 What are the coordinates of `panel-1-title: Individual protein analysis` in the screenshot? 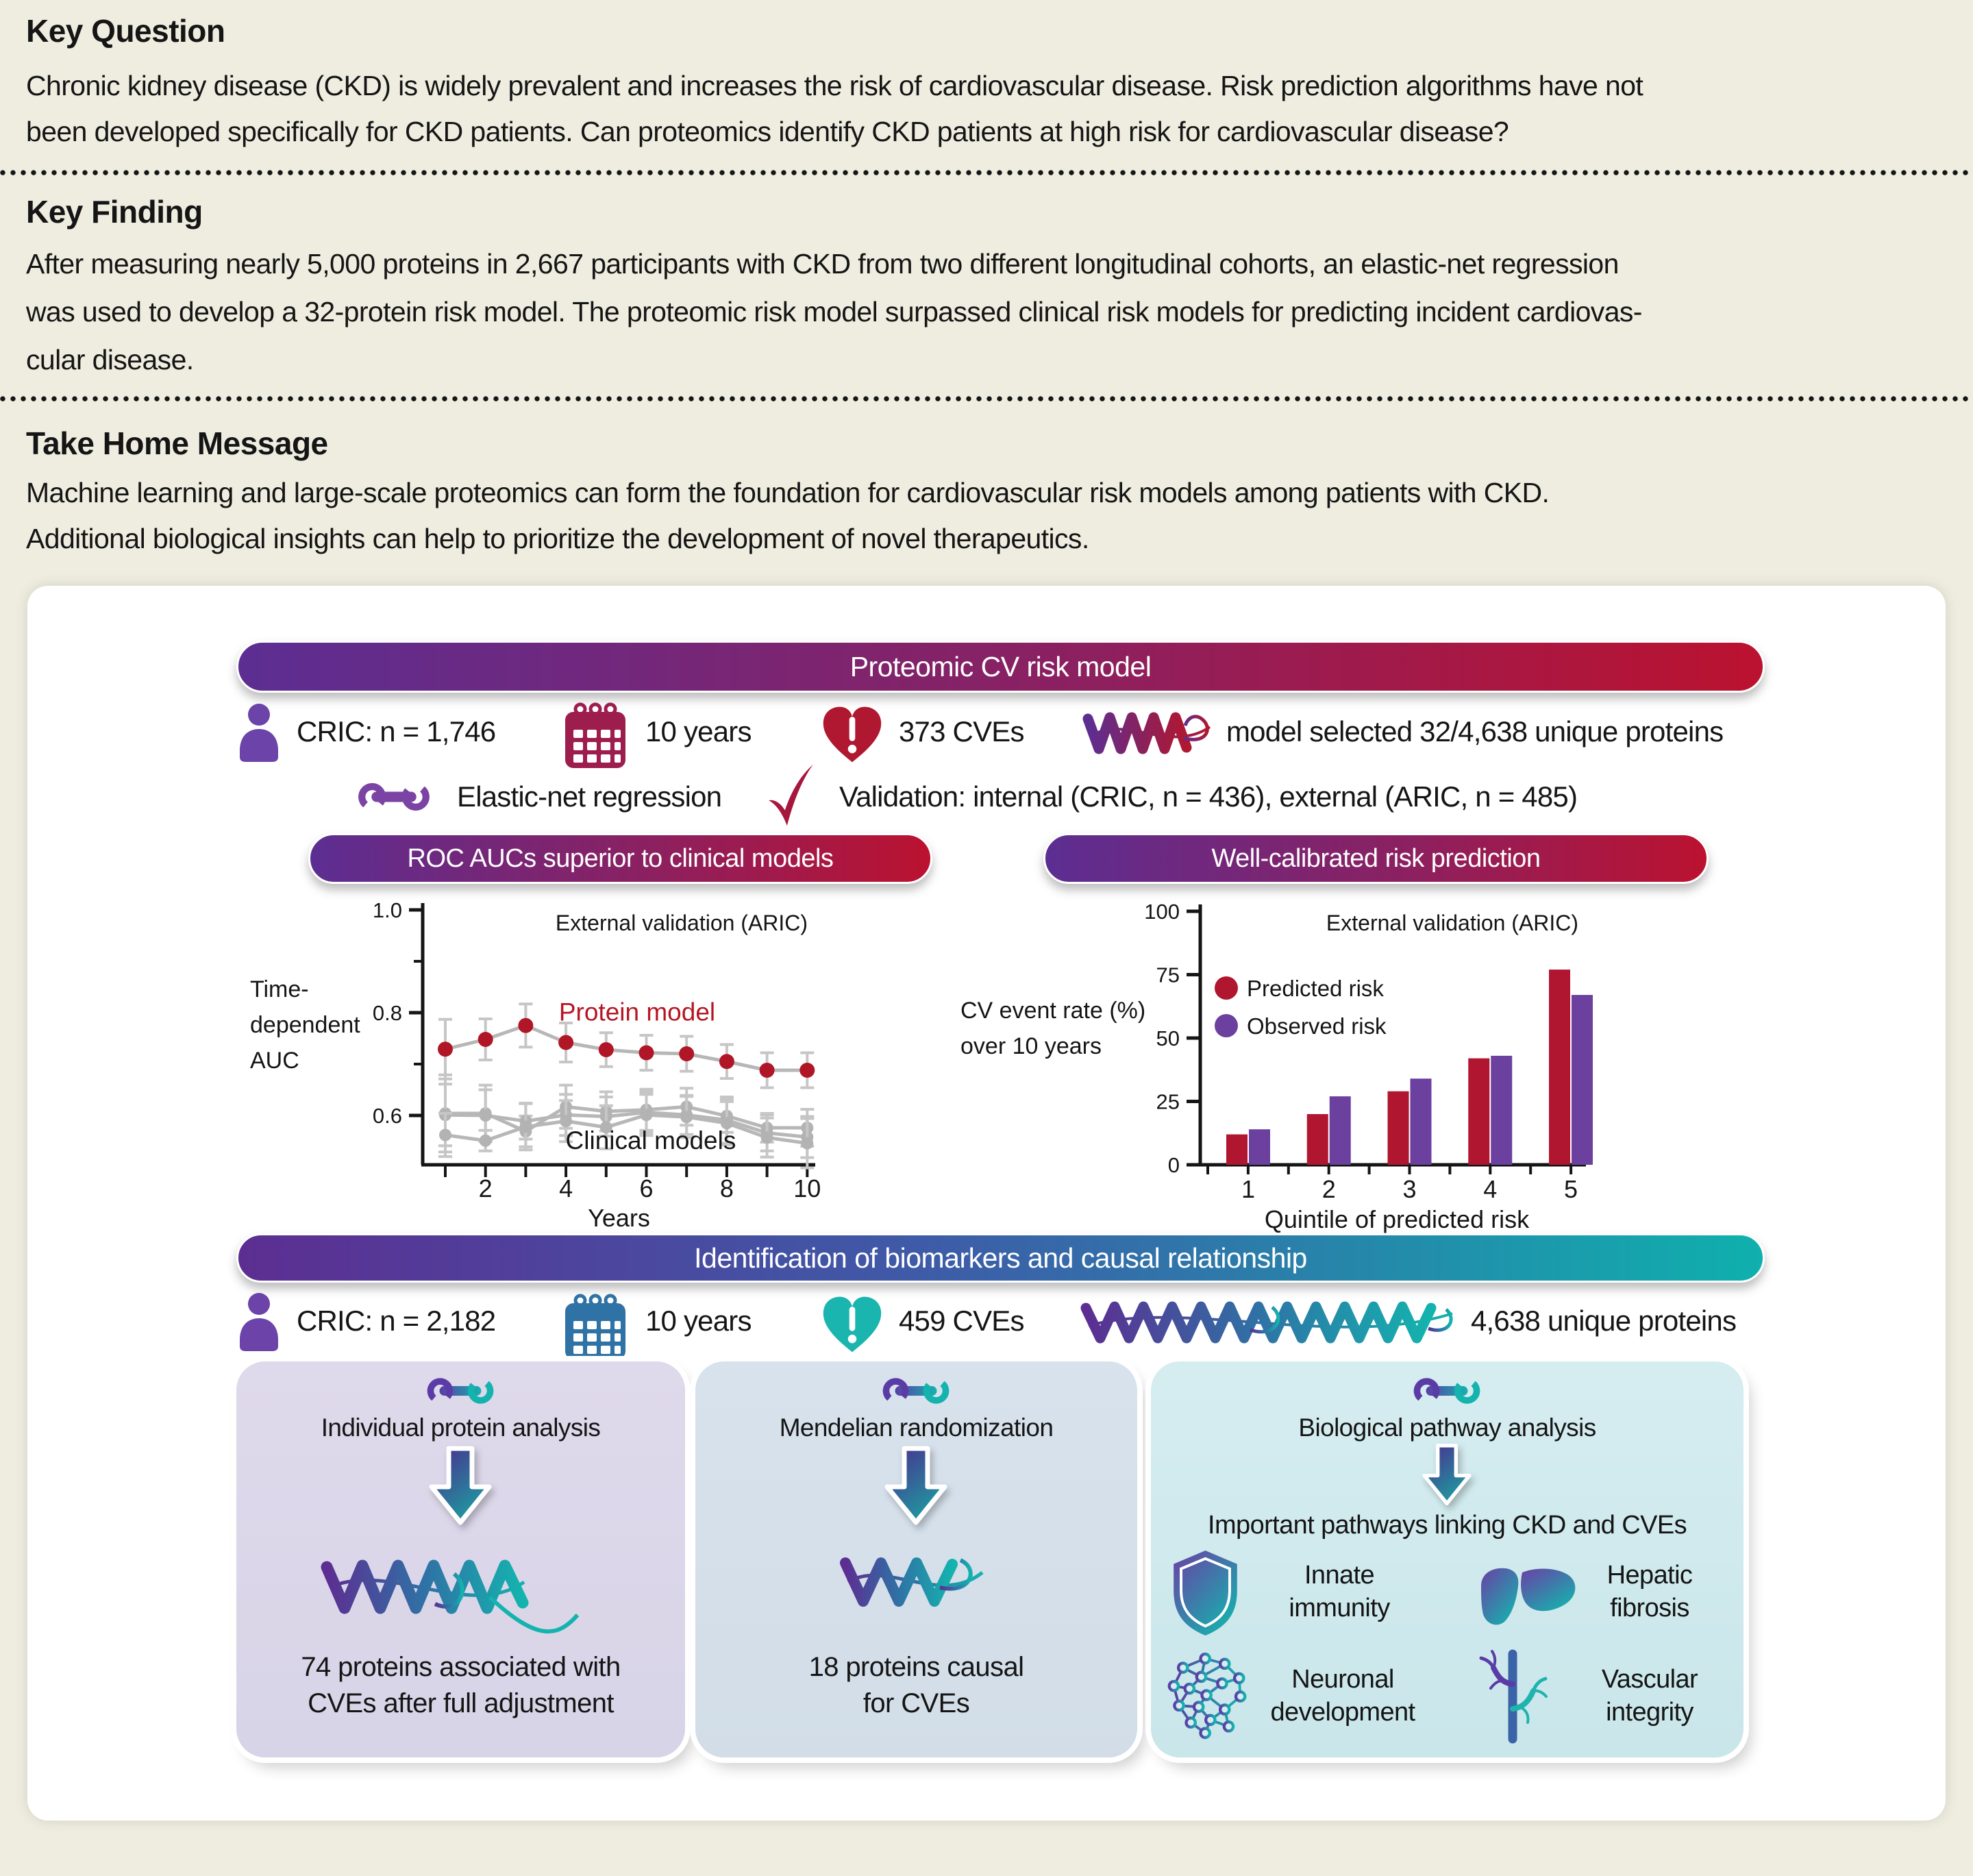 It's located at (461, 1428).